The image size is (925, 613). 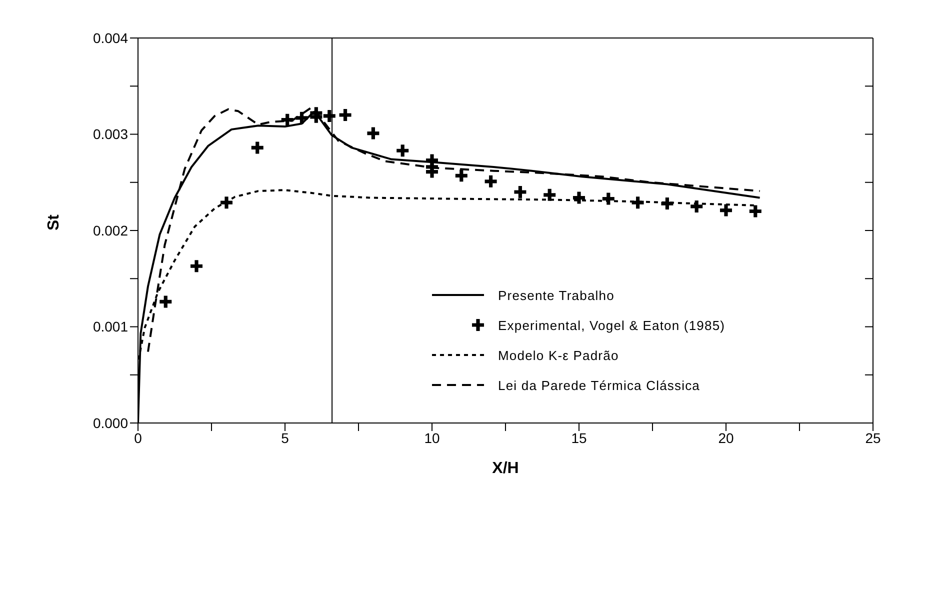 What do you see at coordinates (556, 295) in the screenshot?
I see `legend-label: Presente Trabalho` at bounding box center [556, 295].